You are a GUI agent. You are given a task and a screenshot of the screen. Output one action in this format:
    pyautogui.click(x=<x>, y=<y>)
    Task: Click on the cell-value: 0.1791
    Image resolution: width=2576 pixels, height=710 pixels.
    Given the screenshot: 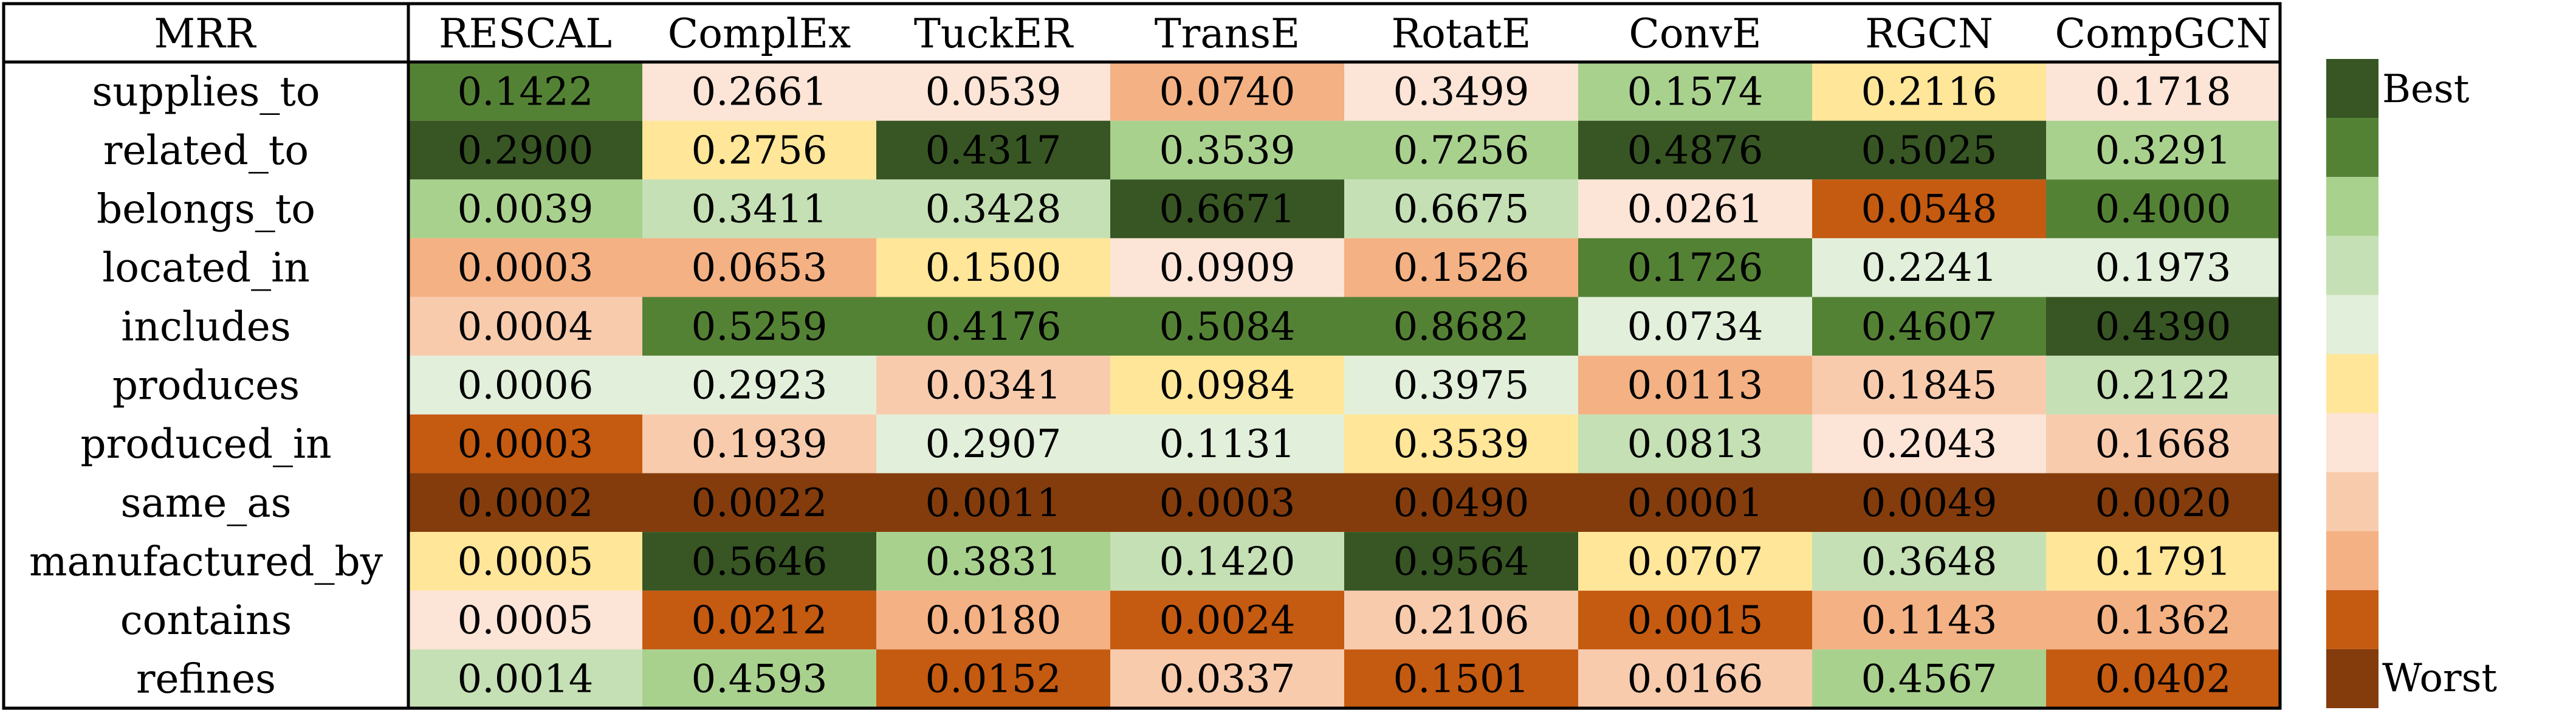 What is the action you would take?
    pyautogui.click(x=2163, y=562)
    